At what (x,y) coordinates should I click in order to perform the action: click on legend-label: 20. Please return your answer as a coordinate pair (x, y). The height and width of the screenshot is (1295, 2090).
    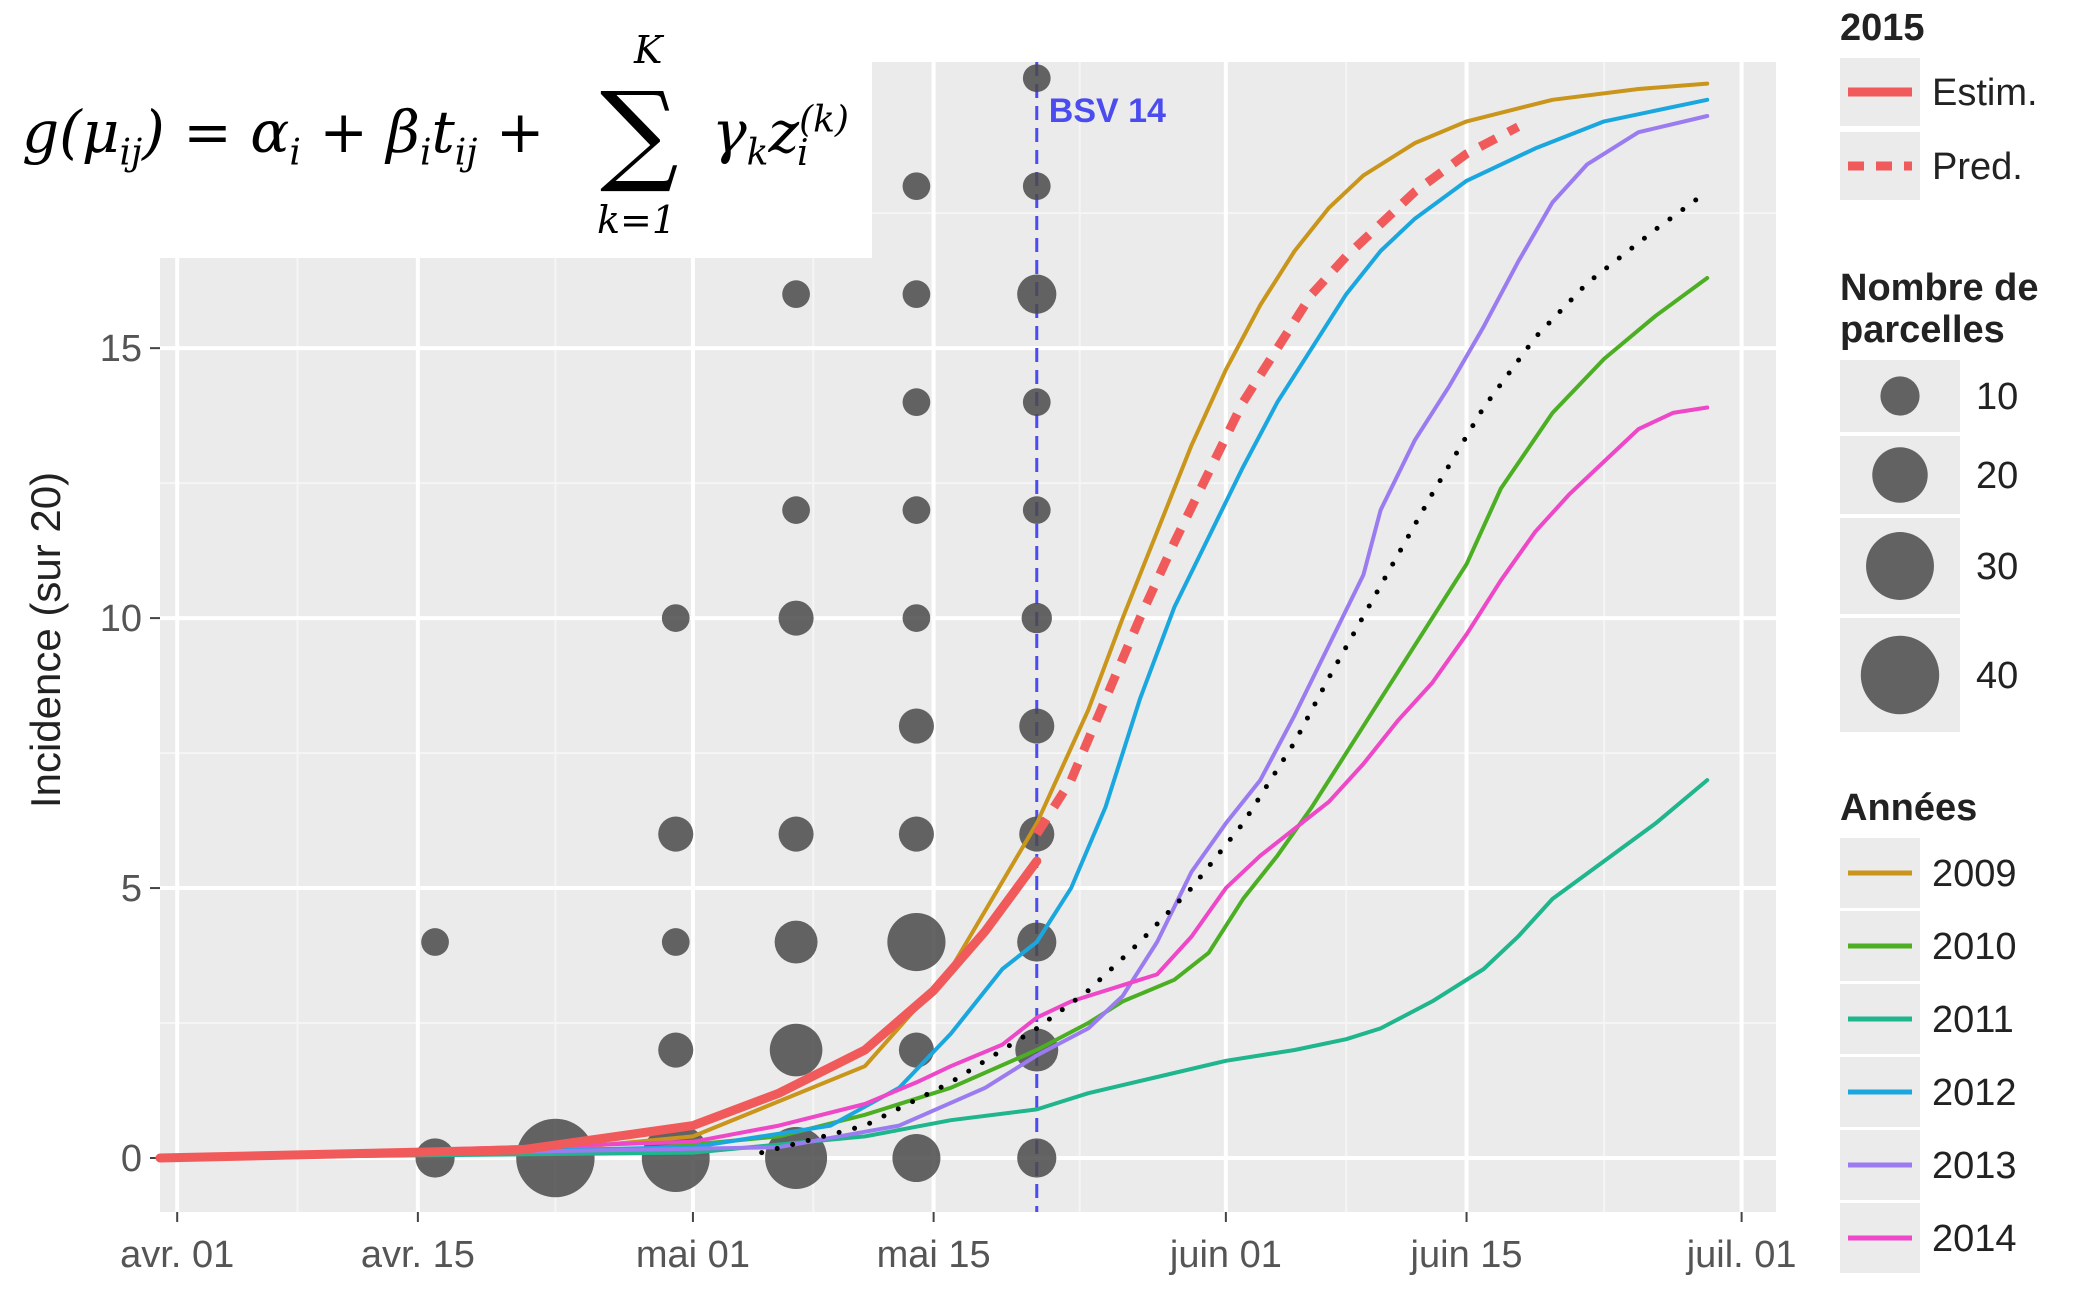
    Looking at the image, I should click on (1997, 476).